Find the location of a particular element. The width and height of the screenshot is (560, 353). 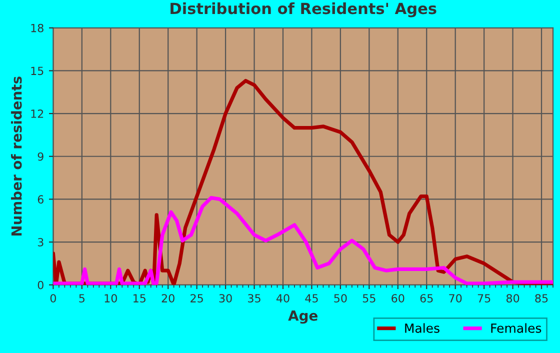

x-axis-title: Age is located at coordinates (303, 317).